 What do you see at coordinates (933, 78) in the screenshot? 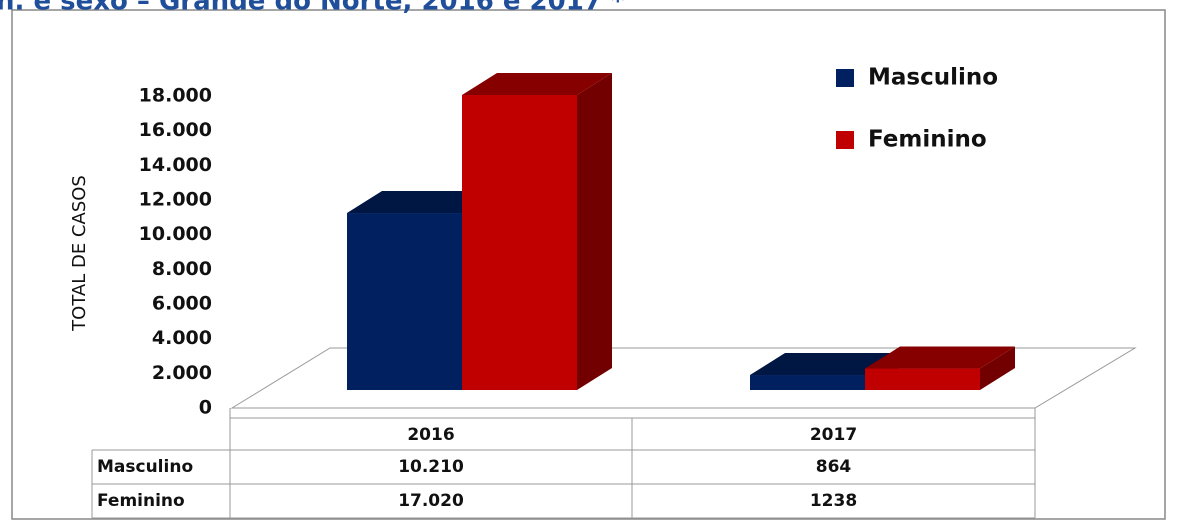
I see `legend-label: Masculino` at bounding box center [933, 78].